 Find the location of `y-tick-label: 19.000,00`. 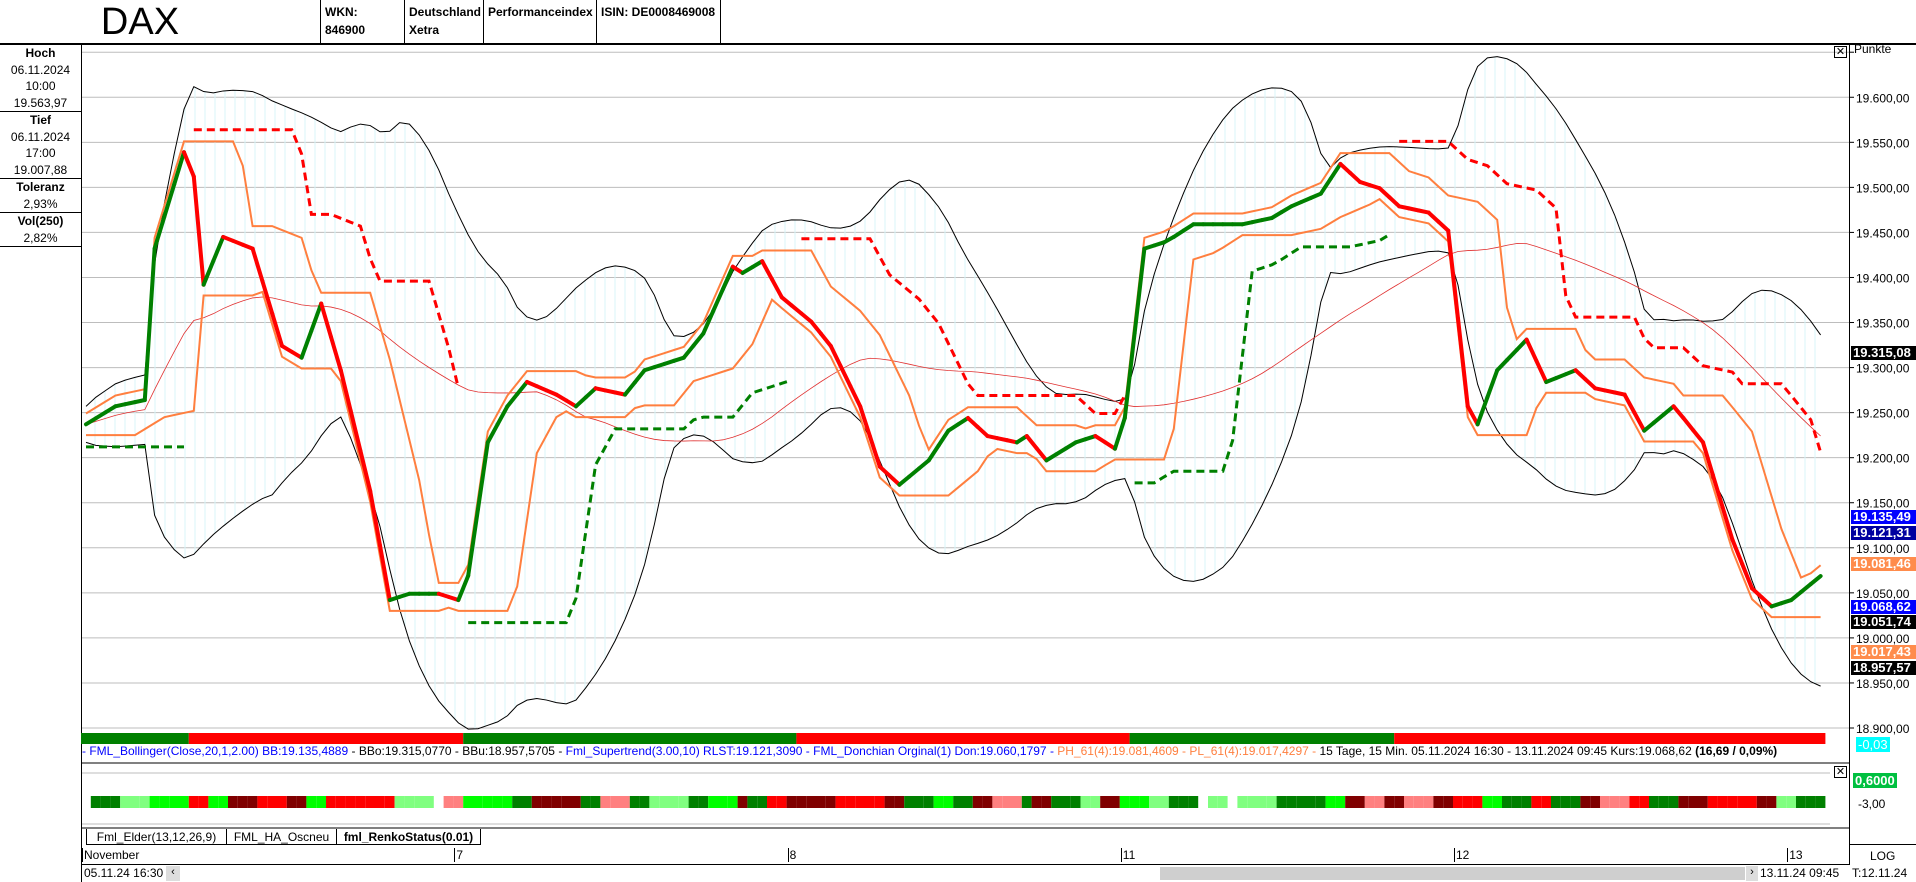

y-tick-label: 19.000,00 is located at coordinates (1883, 639).